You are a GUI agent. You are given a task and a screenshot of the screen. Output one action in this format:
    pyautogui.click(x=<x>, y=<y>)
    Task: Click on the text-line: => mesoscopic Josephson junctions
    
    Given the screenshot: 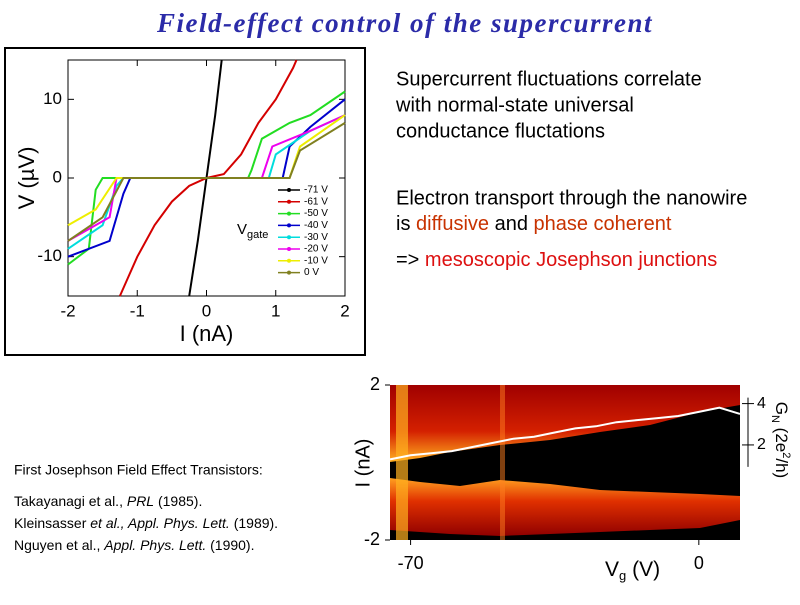 What is the action you would take?
    pyautogui.click(x=556, y=260)
    